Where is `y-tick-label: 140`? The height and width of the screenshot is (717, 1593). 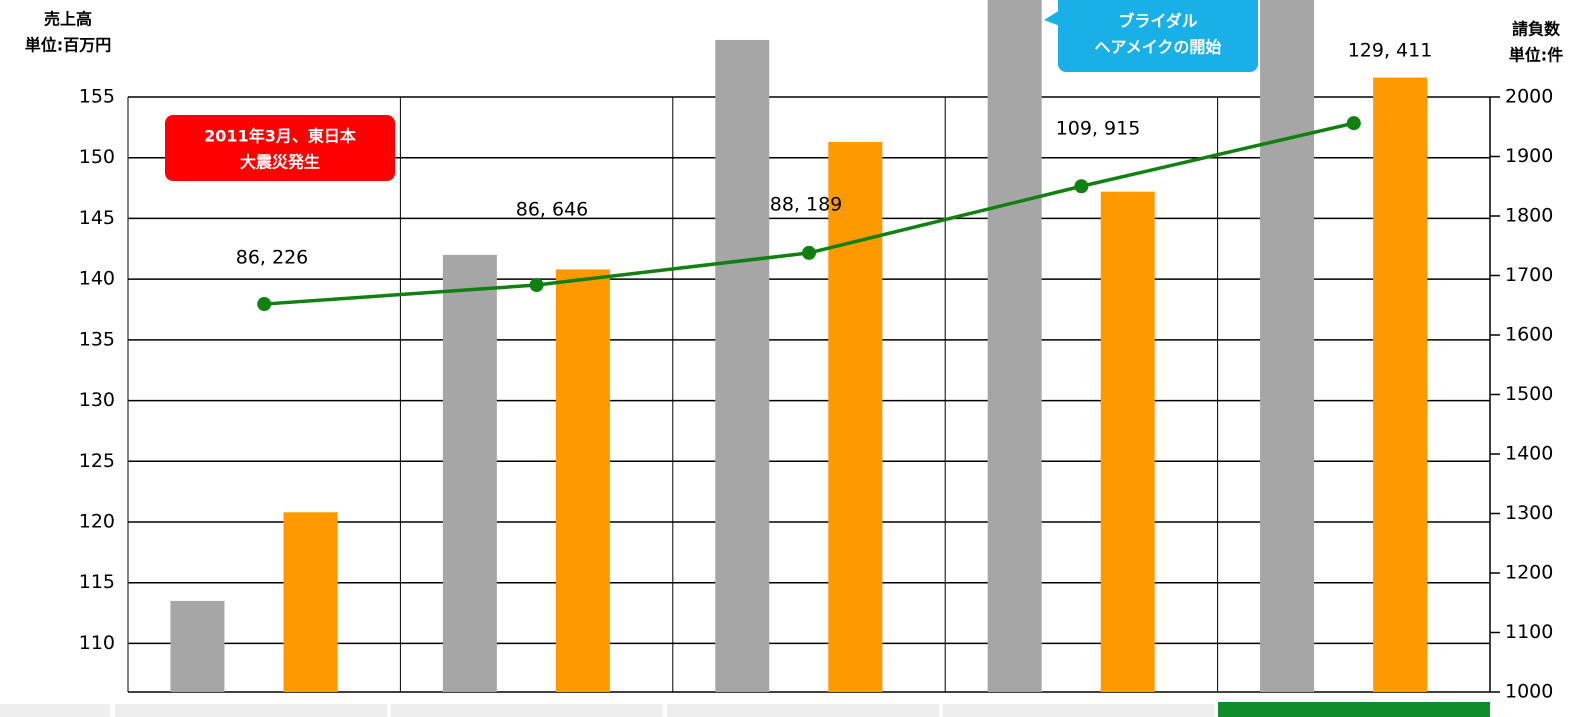
y-tick-label: 140 is located at coordinates (97, 279).